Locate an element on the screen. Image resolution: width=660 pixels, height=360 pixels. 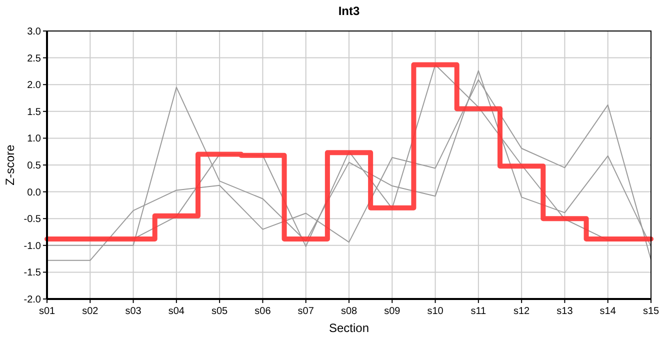
y-tick-label: 2.0 is located at coordinates (34, 86).